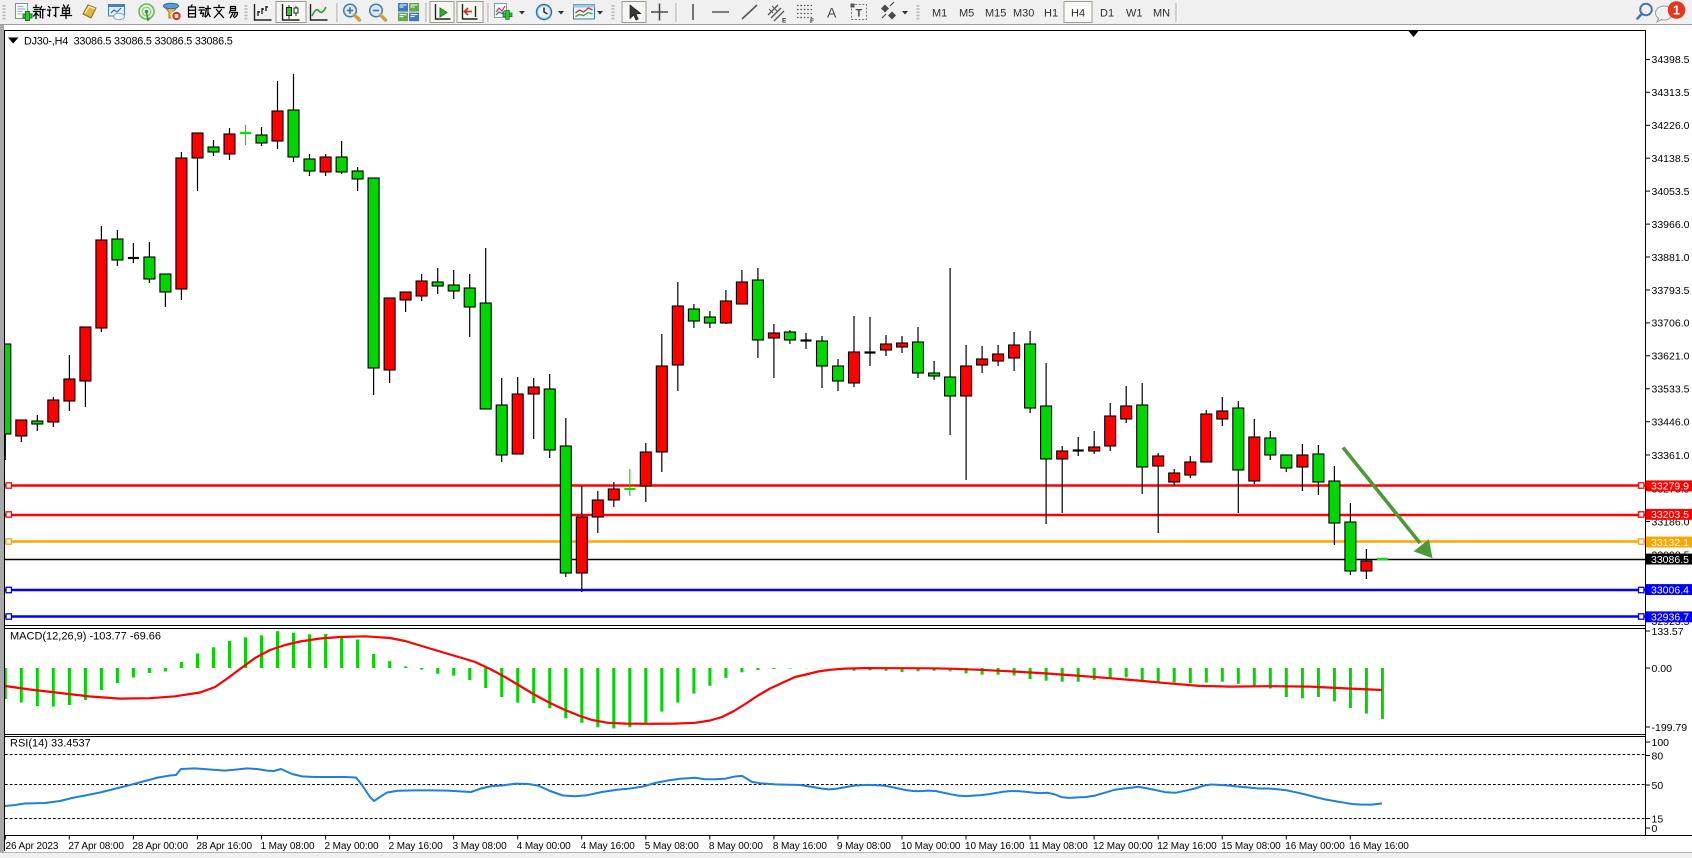 Image resolution: width=1692 pixels, height=858 pixels. What do you see at coordinates (1379, 846) in the screenshot?
I see `svg-text: 16 May 16:00` at bounding box center [1379, 846].